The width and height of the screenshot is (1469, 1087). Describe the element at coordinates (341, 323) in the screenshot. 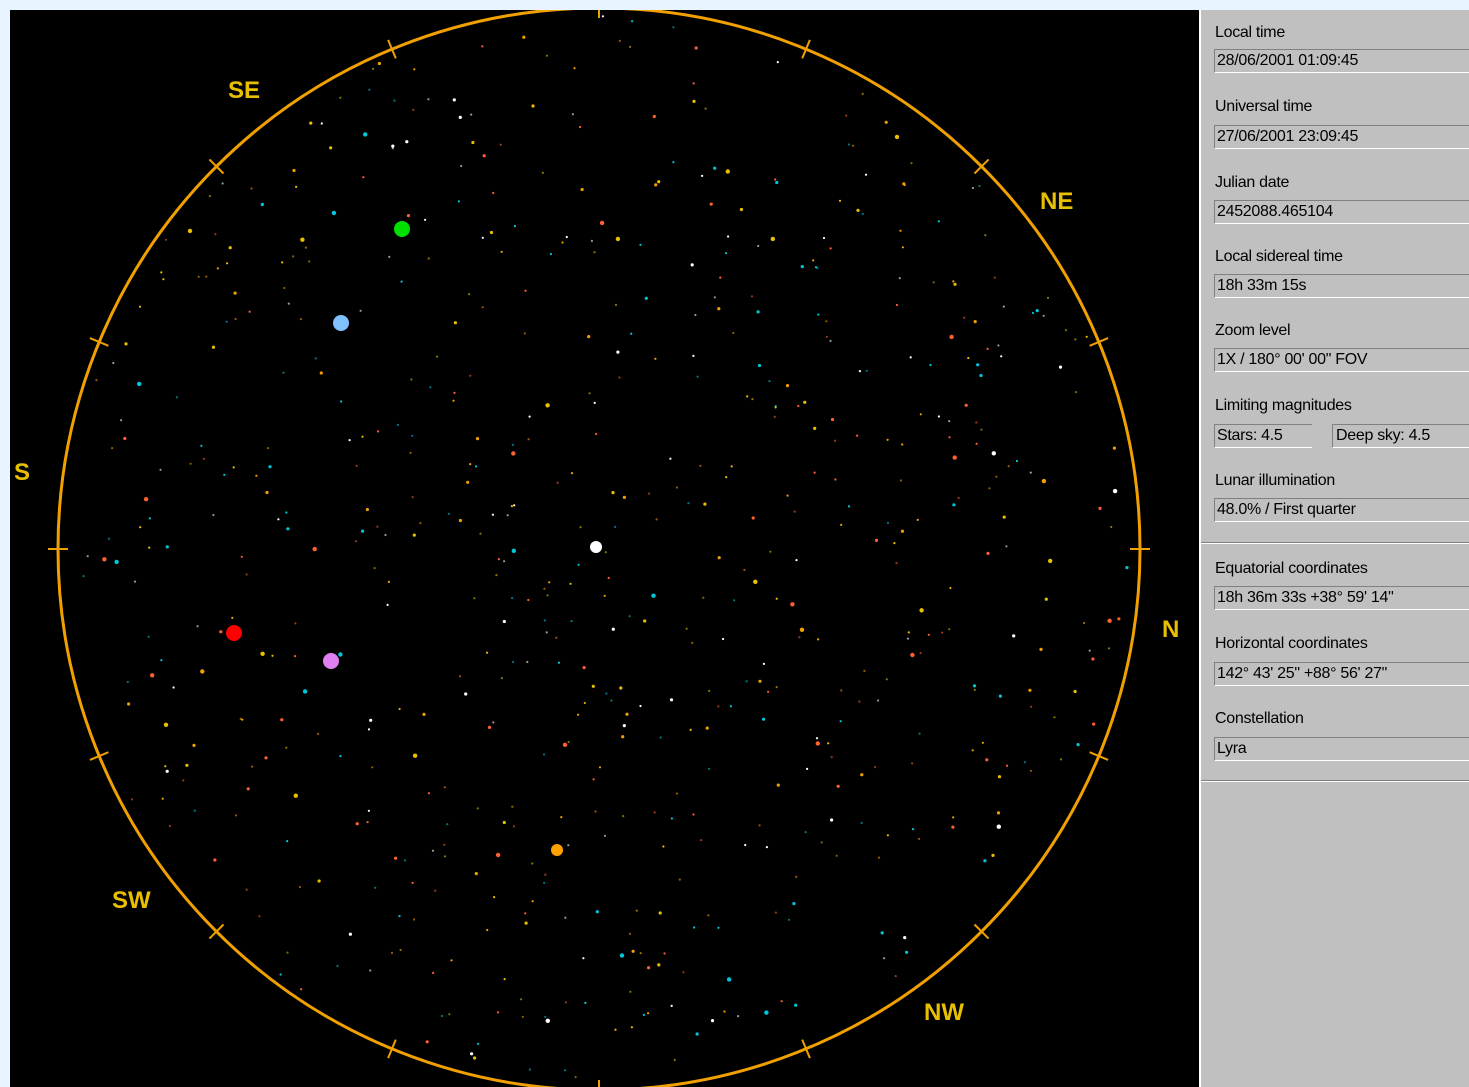

I see `lightblue-planet` at that location.